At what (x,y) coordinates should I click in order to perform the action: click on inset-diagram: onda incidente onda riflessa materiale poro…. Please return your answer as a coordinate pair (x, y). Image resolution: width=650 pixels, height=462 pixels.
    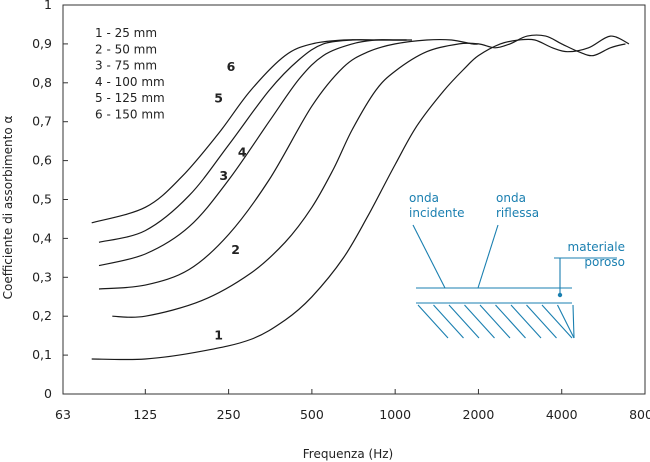
    Looking at the image, I should click on (517, 265).